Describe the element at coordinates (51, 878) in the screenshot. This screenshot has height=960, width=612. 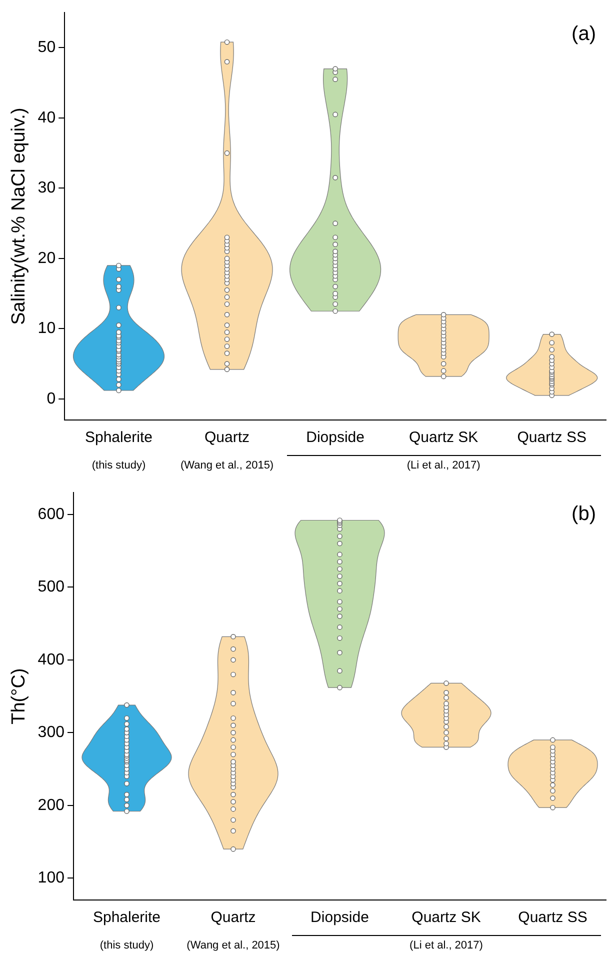
I see `y-tick-label: 100` at that location.